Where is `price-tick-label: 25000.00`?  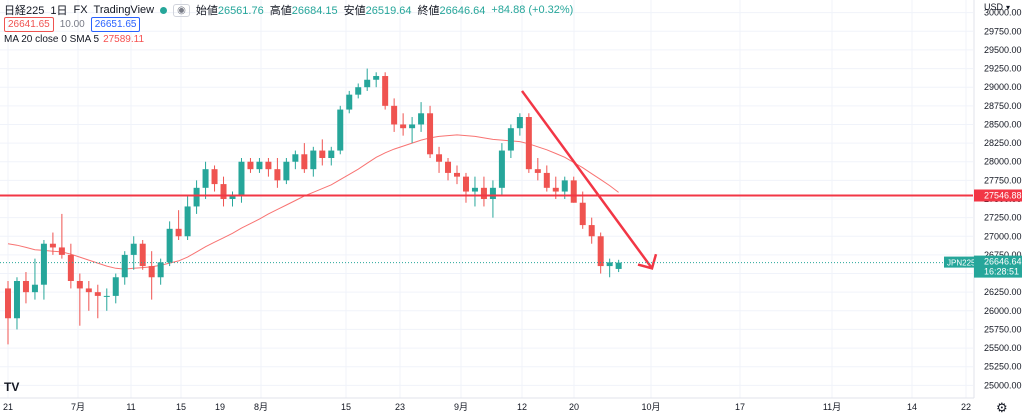
price-tick-label: 25000.00 is located at coordinates (1003, 385).